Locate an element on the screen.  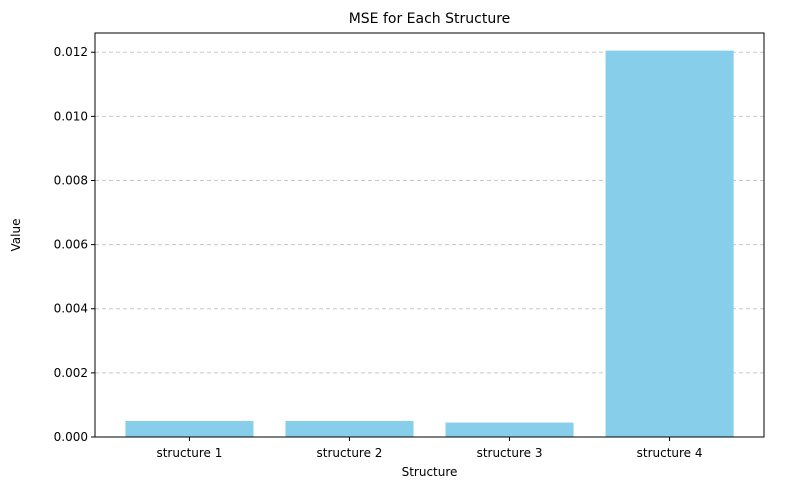
x-tick-label: structure 3 is located at coordinates (510, 453).